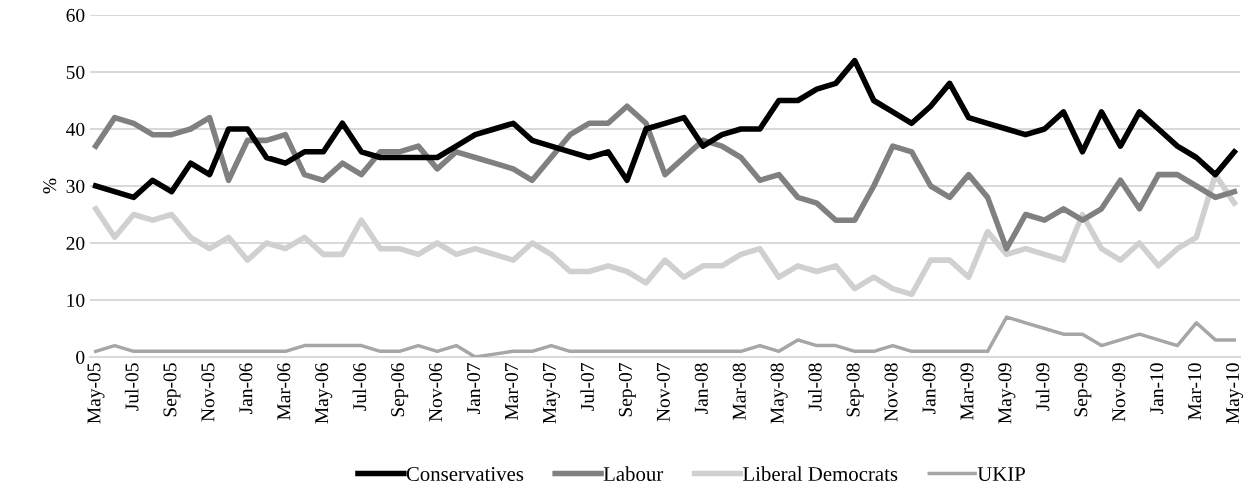  What do you see at coordinates (1119, 392) in the screenshot?
I see `x-tick-label: Nov-09` at bounding box center [1119, 392].